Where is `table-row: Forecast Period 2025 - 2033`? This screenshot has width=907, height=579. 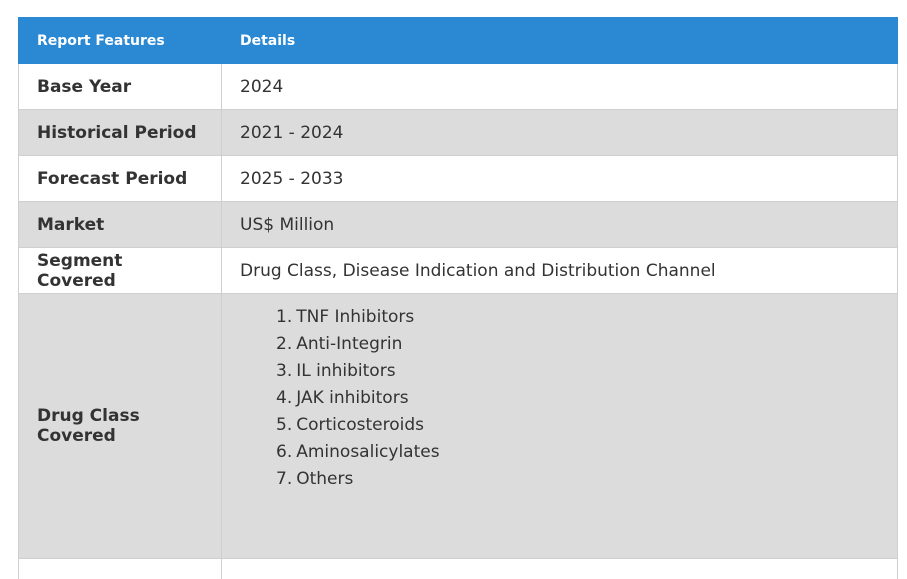
table-row: Forecast Period 2025 - 2033 is located at coordinates (458, 179).